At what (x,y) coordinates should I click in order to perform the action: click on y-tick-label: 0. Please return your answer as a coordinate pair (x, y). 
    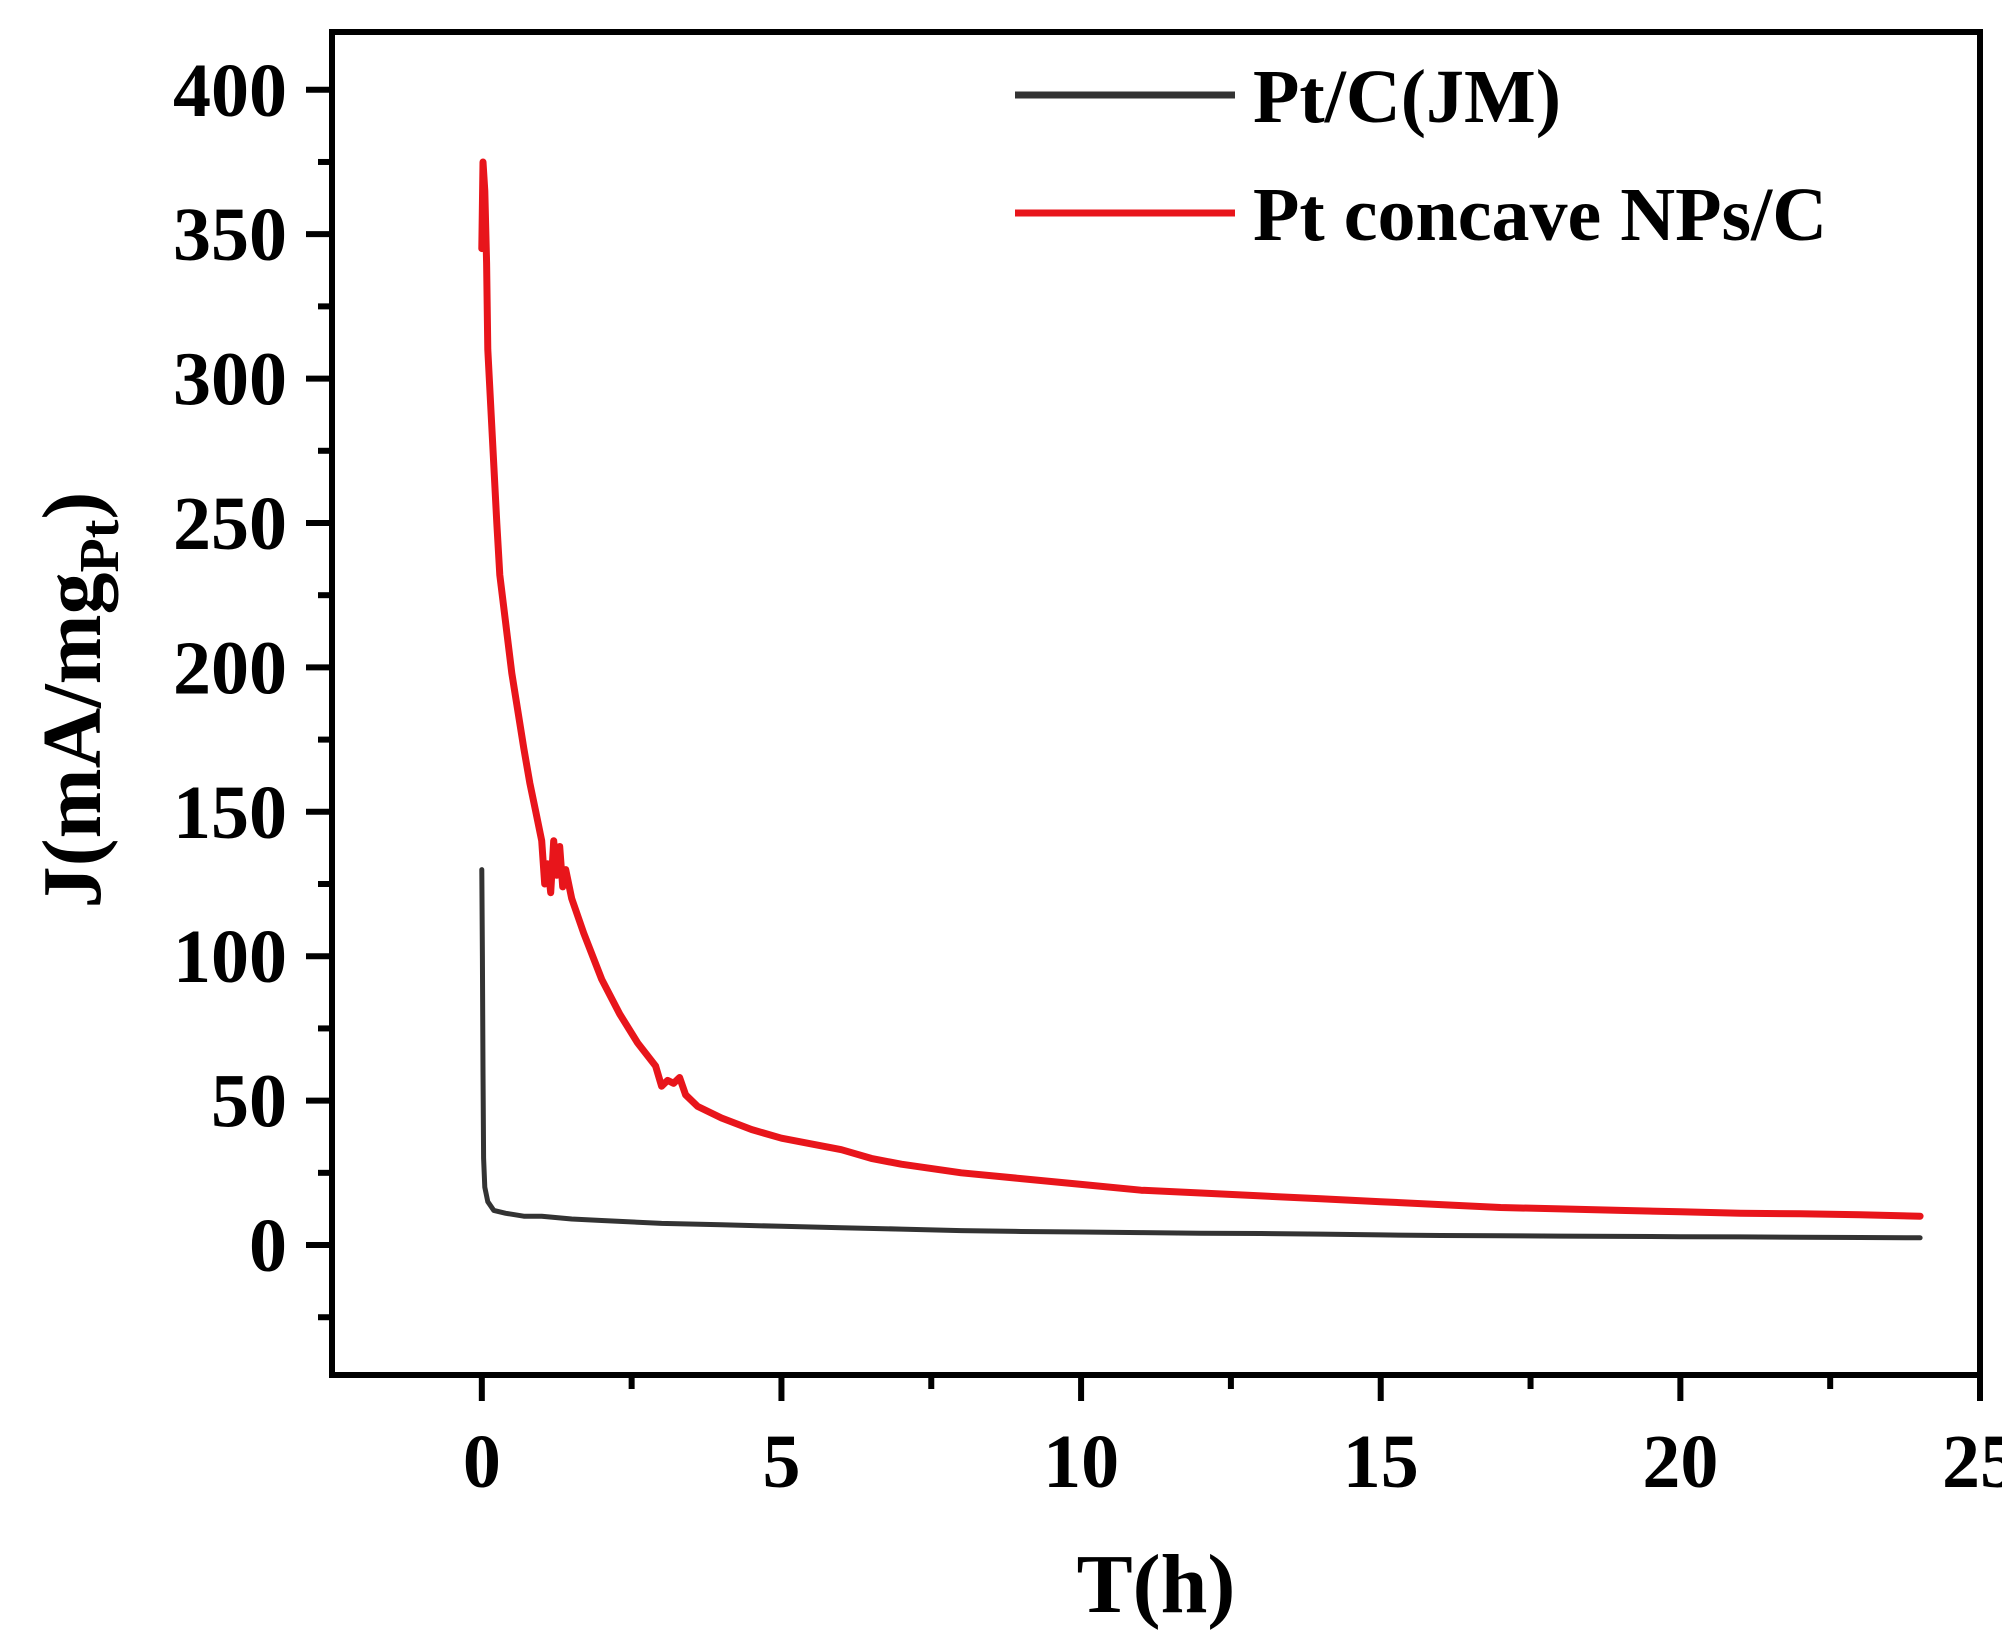
    Looking at the image, I should click on (268, 1246).